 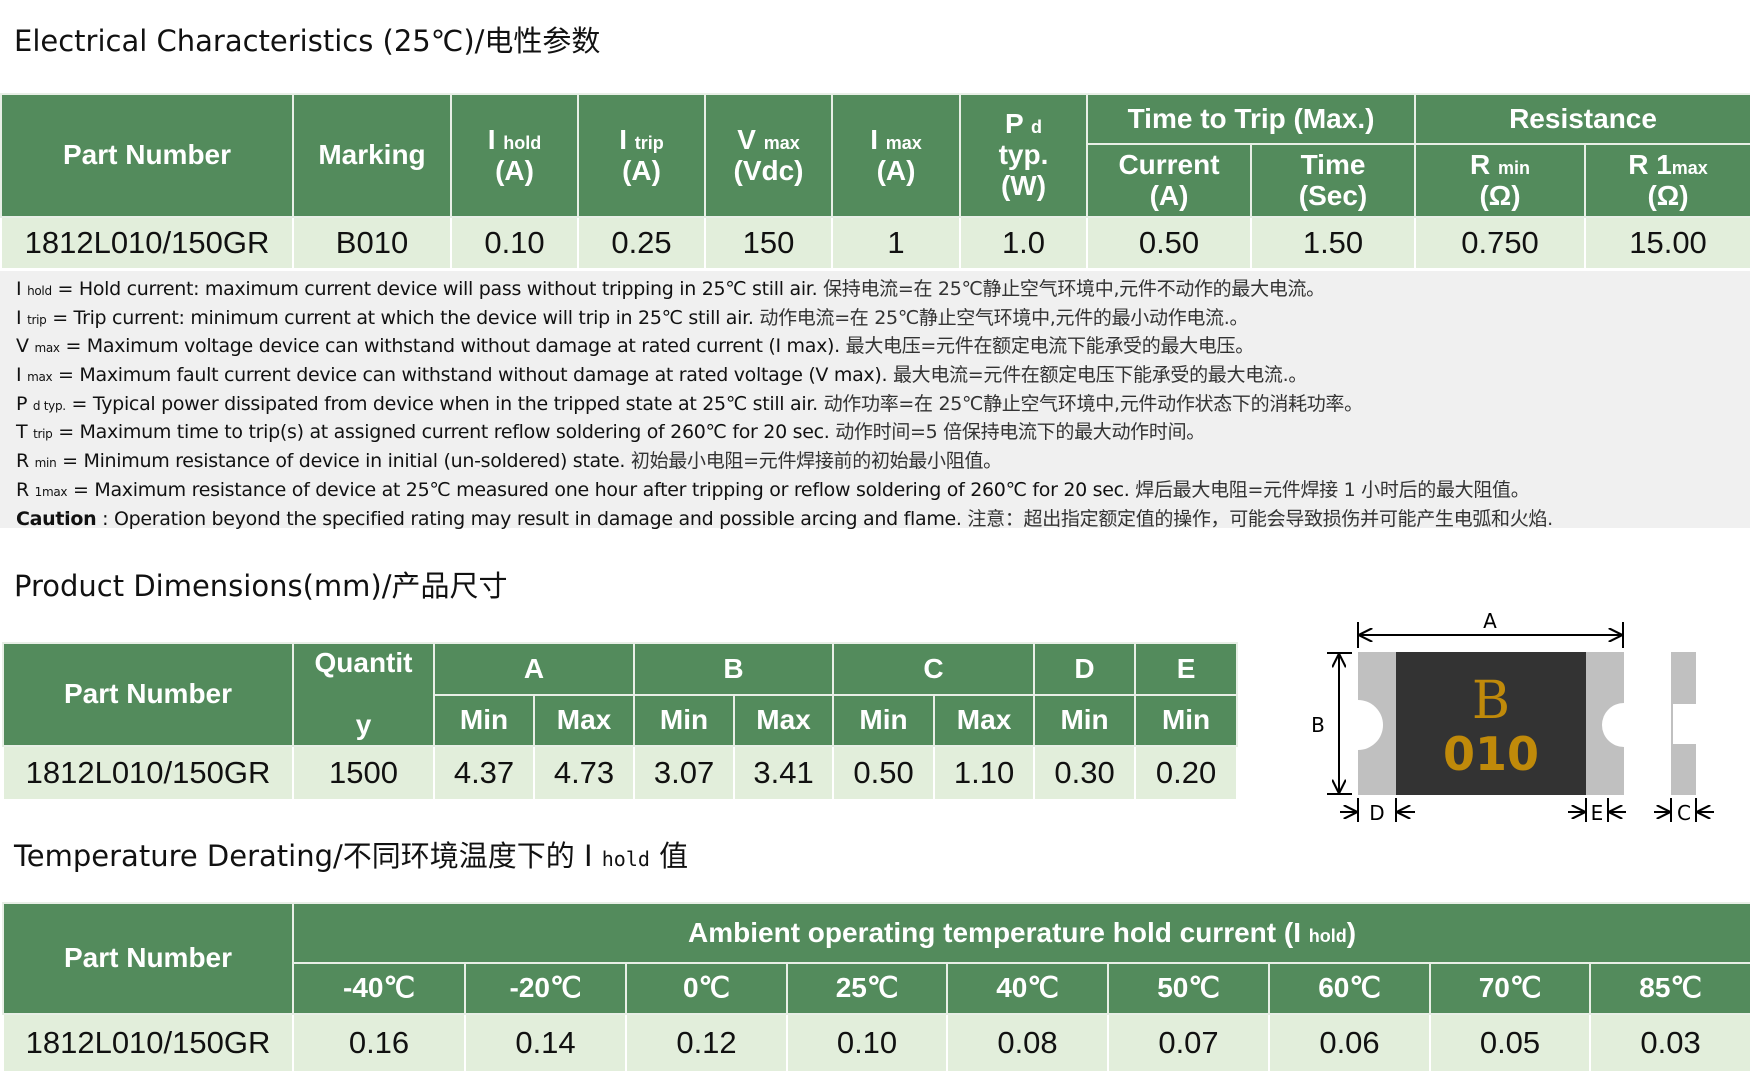 I want to click on note-chinese: 最大电压=元件在额定电流下能承受的最大电压。, so click(x=1050, y=346).